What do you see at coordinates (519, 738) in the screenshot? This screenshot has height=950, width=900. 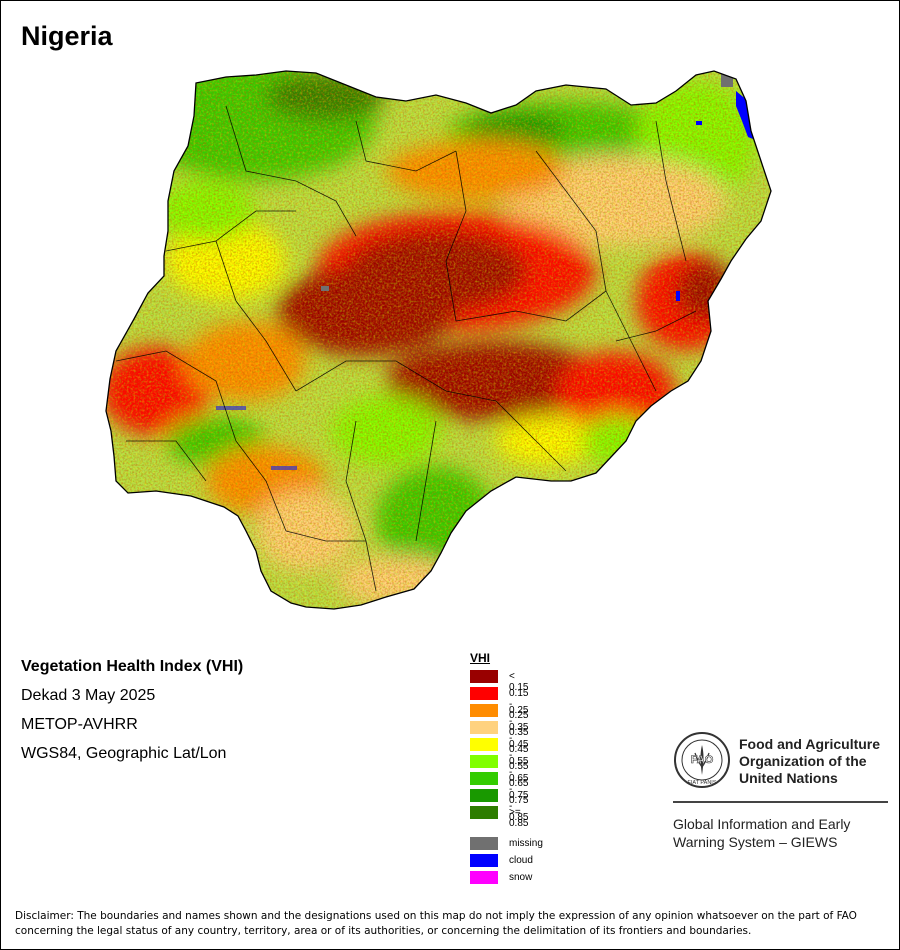 I see `legend-label: 0.35 - 0.45` at bounding box center [519, 738].